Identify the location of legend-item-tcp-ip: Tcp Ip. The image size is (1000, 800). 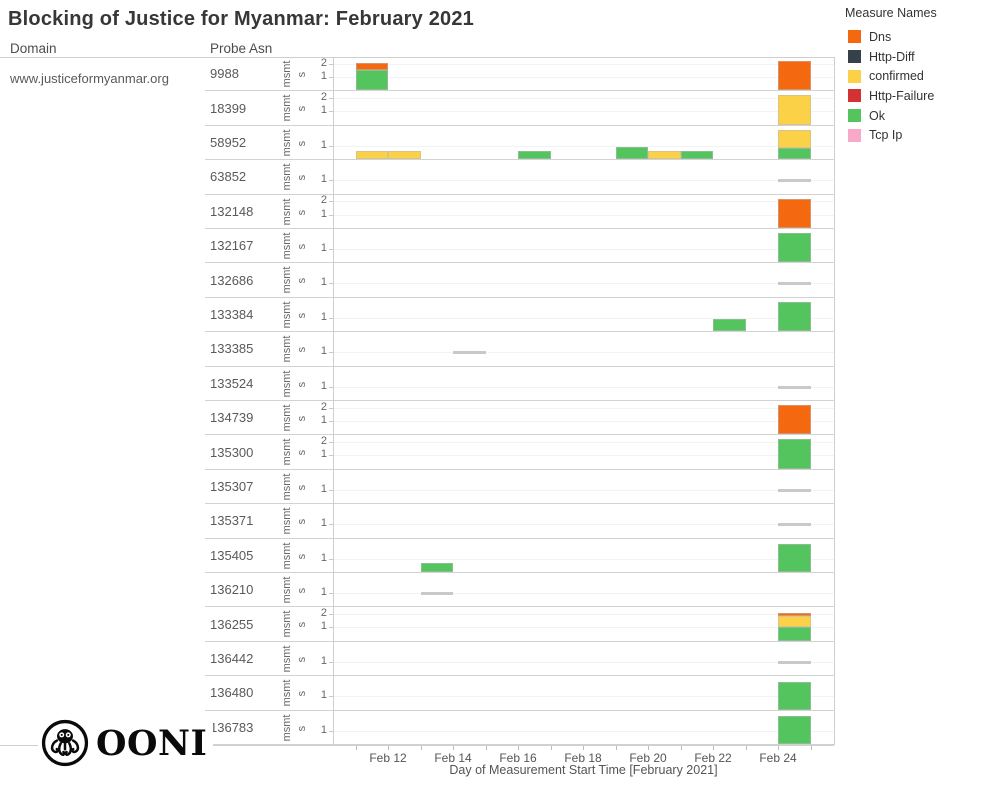
(891, 135).